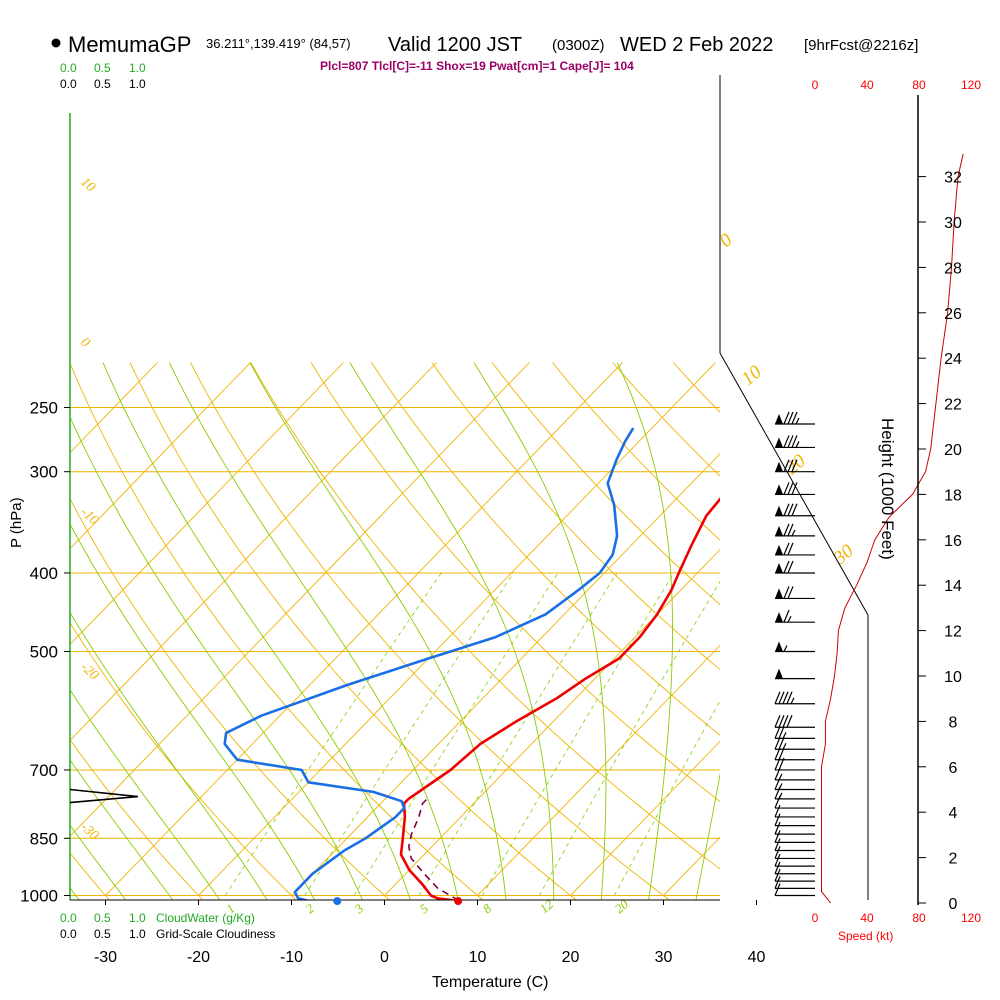 Image resolution: width=1000 pixels, height=1000 pixels. I want to click on speed-tick-bottom: 80, so click(919, 918).